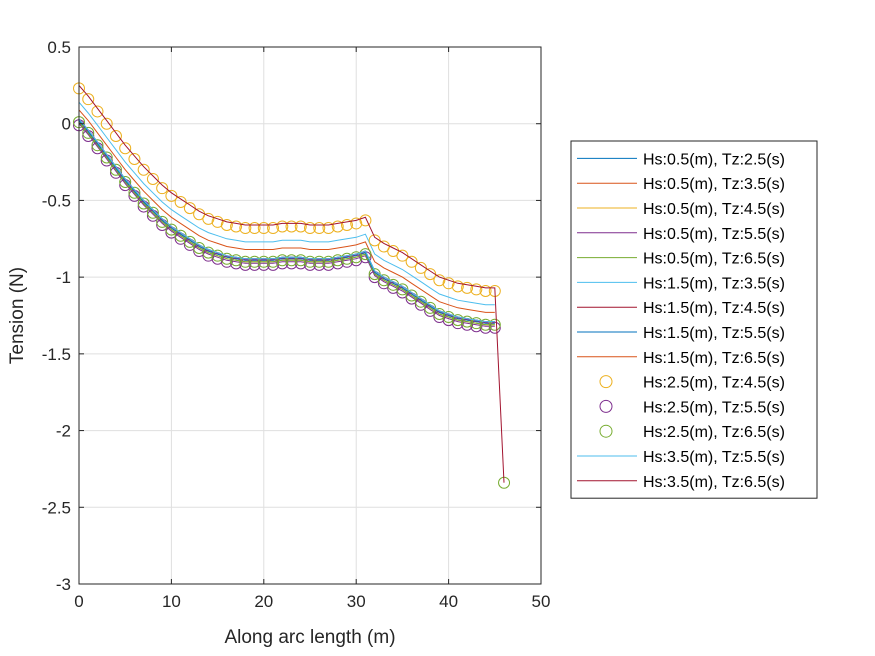  I want to click on legend-item: Hs:2.5(m), Tz:4.5(s), so click(692, 383).